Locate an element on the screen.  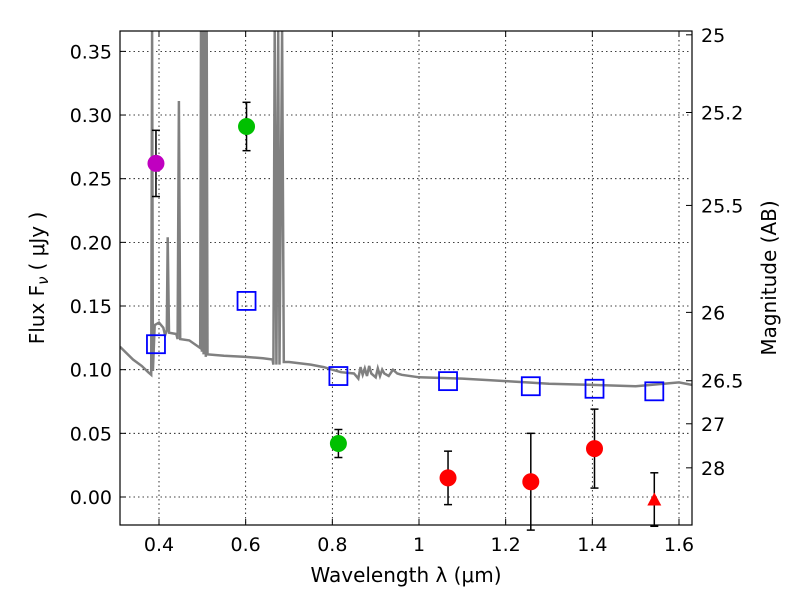
y2-tick-label: 28 is located at coordinates (713, 469).